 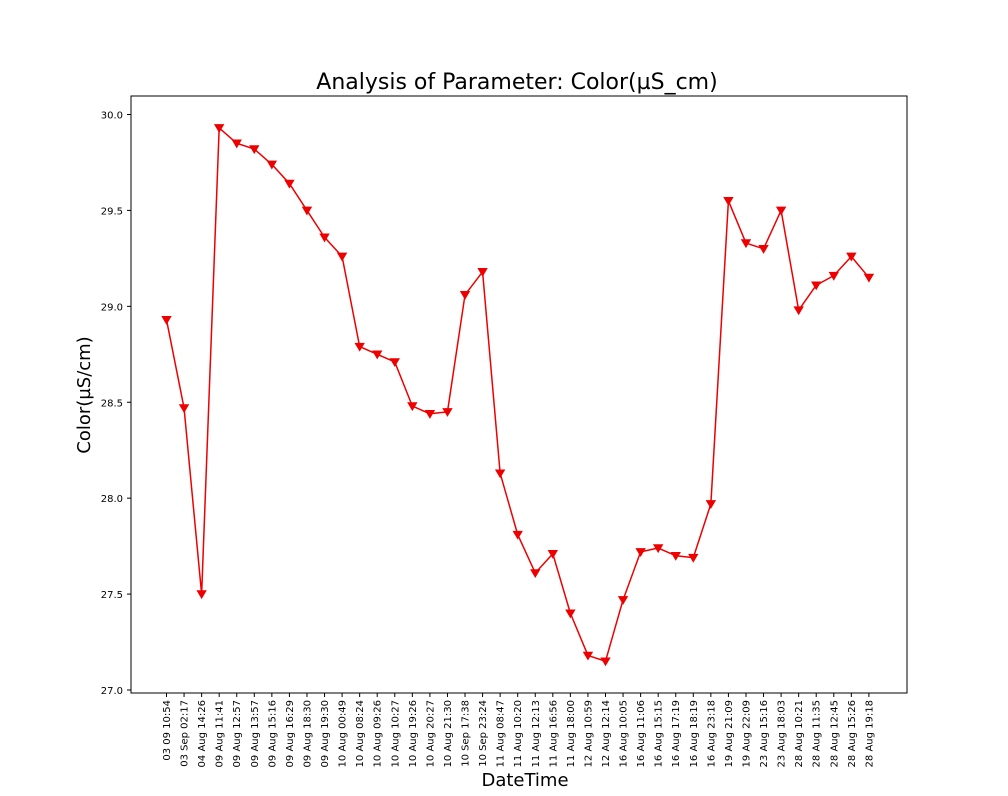 I want to click on x-tick-label: 10 Aug 08:24, so click(x=360, y=733).